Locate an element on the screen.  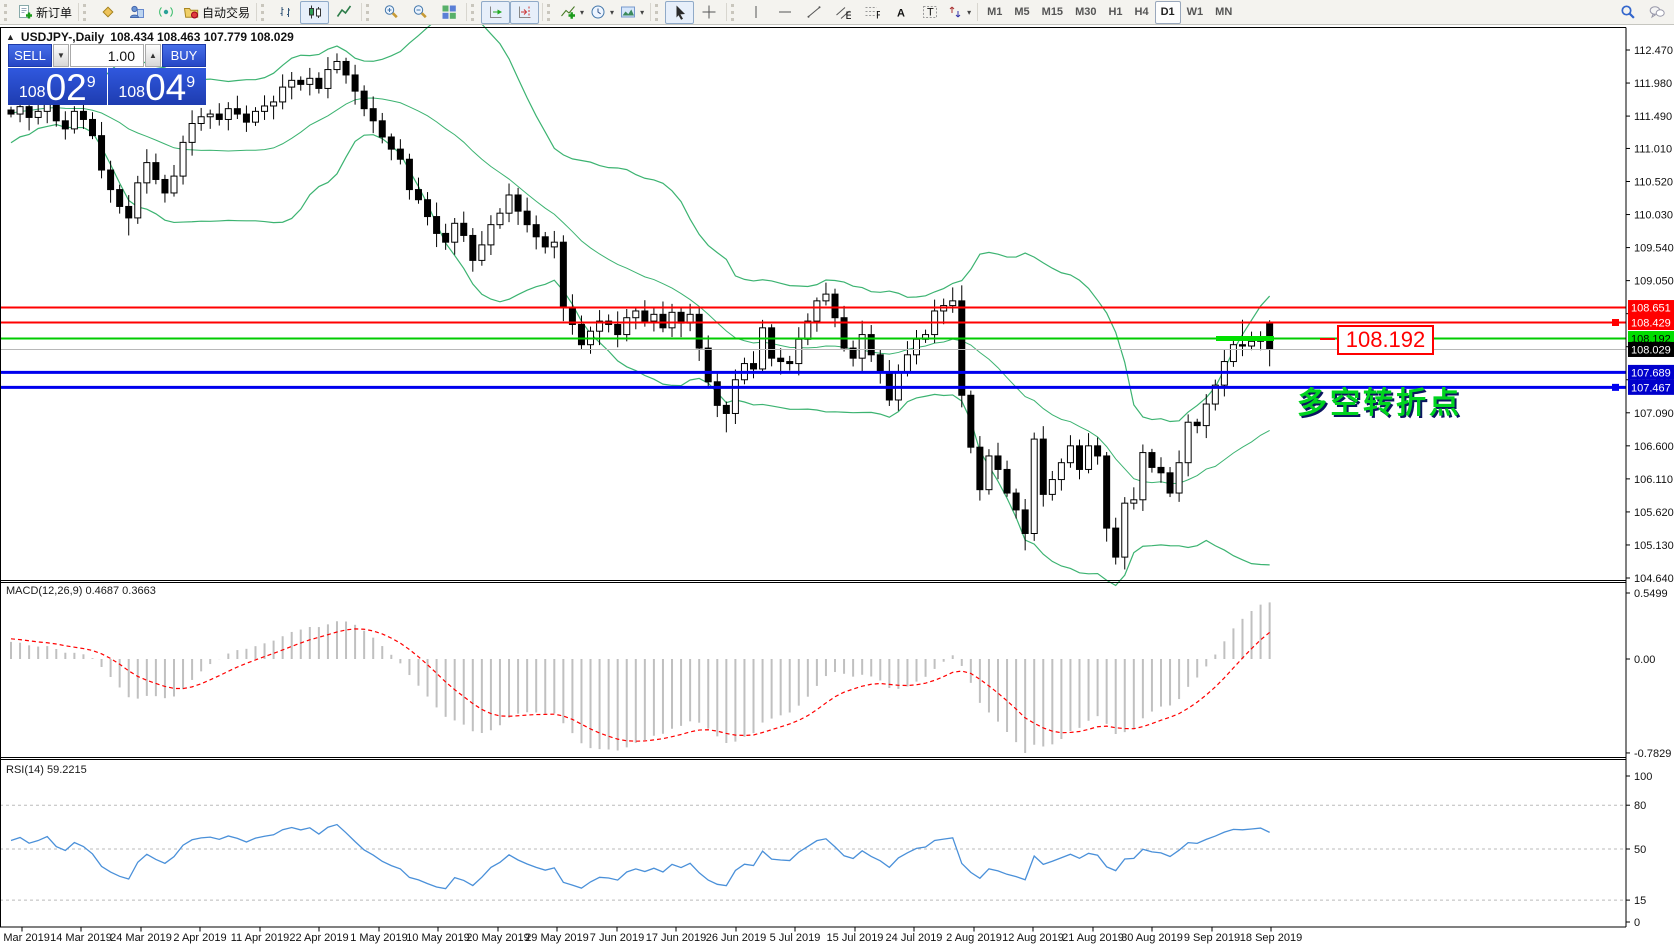
fibonacci-button: F is located at coordinates (871, 12).